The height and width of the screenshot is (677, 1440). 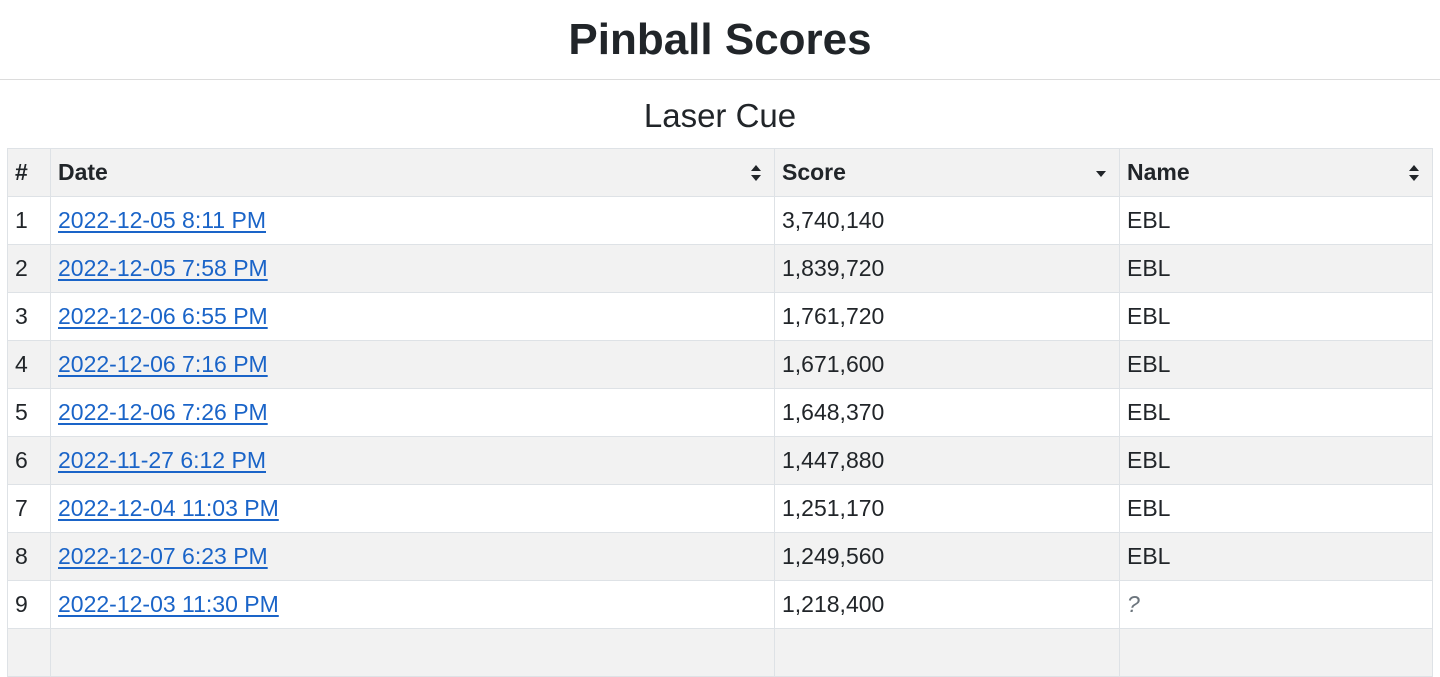 I want to click on score-cell: 1,671,600, so click(x=947, y=364).